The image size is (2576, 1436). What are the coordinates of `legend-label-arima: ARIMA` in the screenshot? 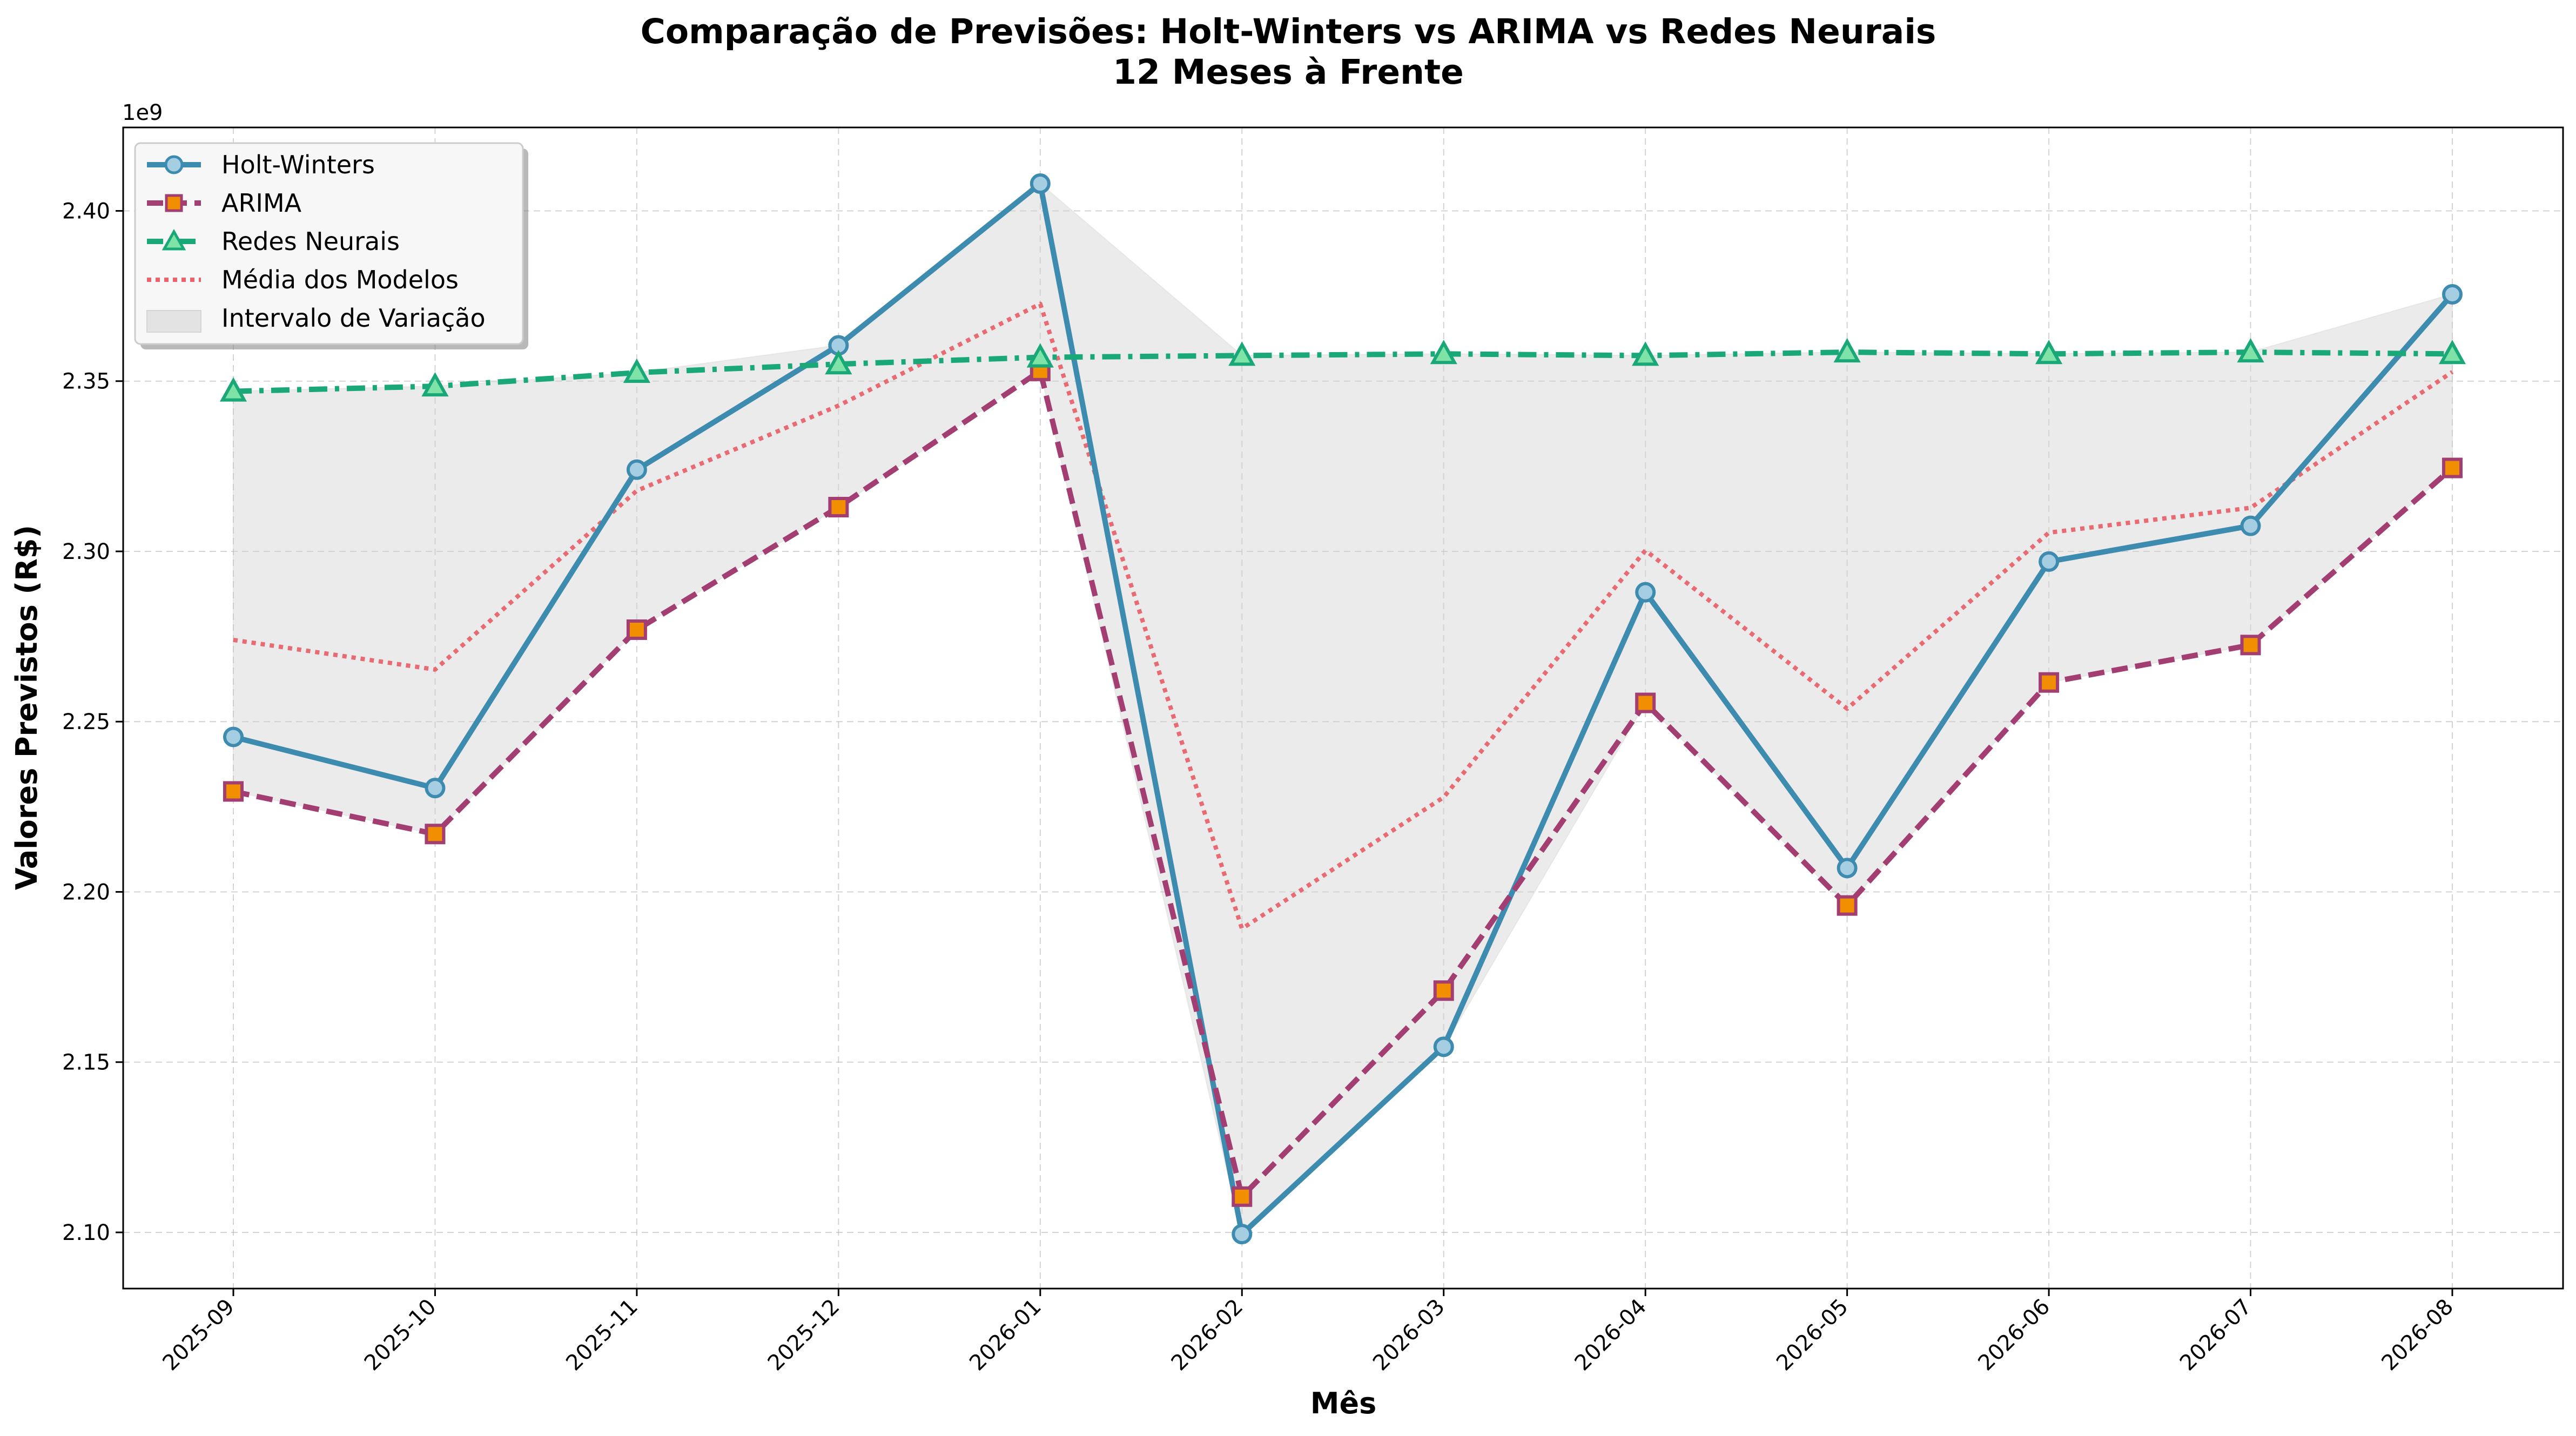 It's located at (261, 203).